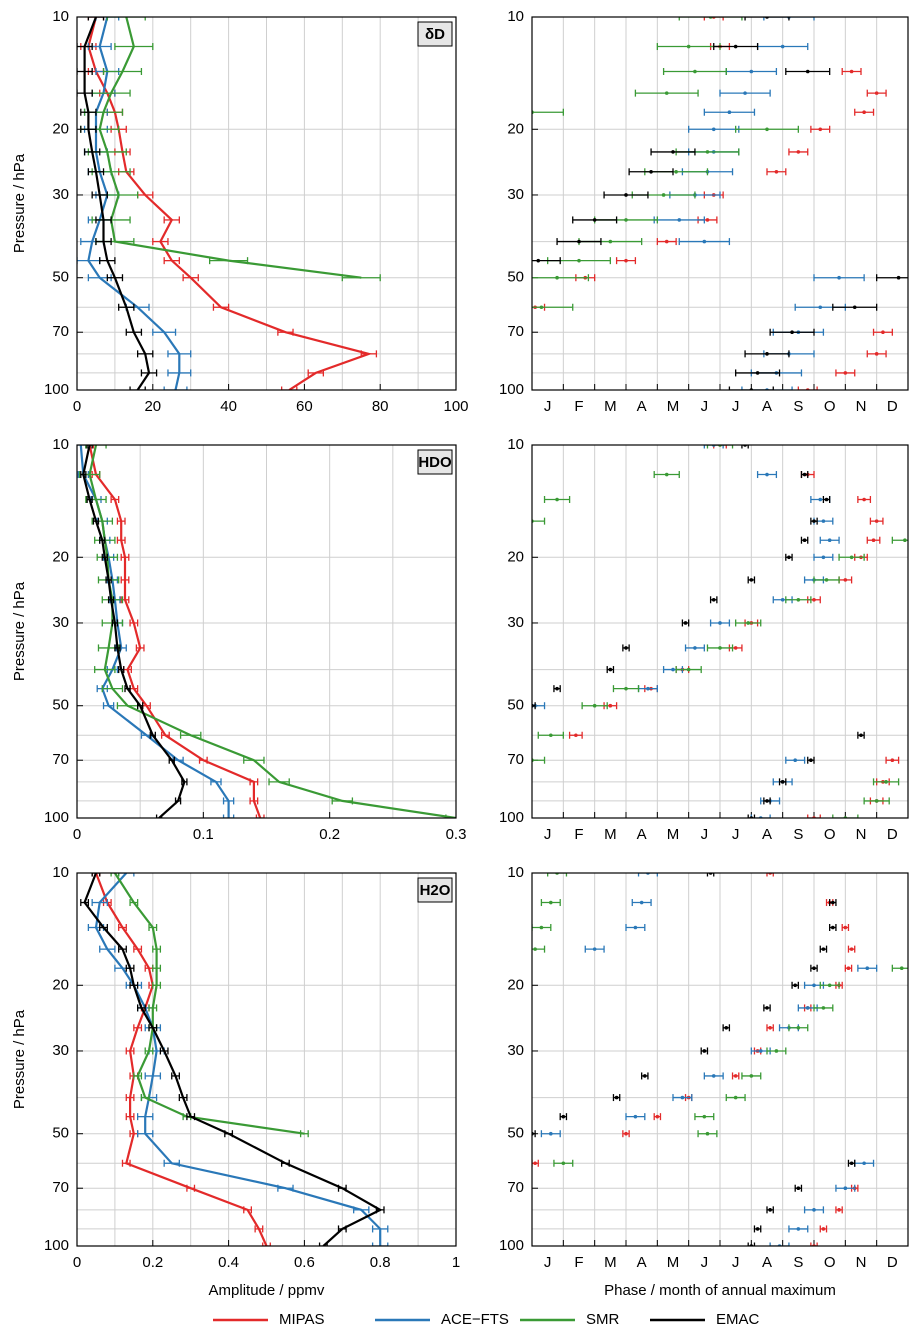  What do you see at coordinates (266, 631) in the screenshot?
I see `frame` at bounding box center [266, 631].